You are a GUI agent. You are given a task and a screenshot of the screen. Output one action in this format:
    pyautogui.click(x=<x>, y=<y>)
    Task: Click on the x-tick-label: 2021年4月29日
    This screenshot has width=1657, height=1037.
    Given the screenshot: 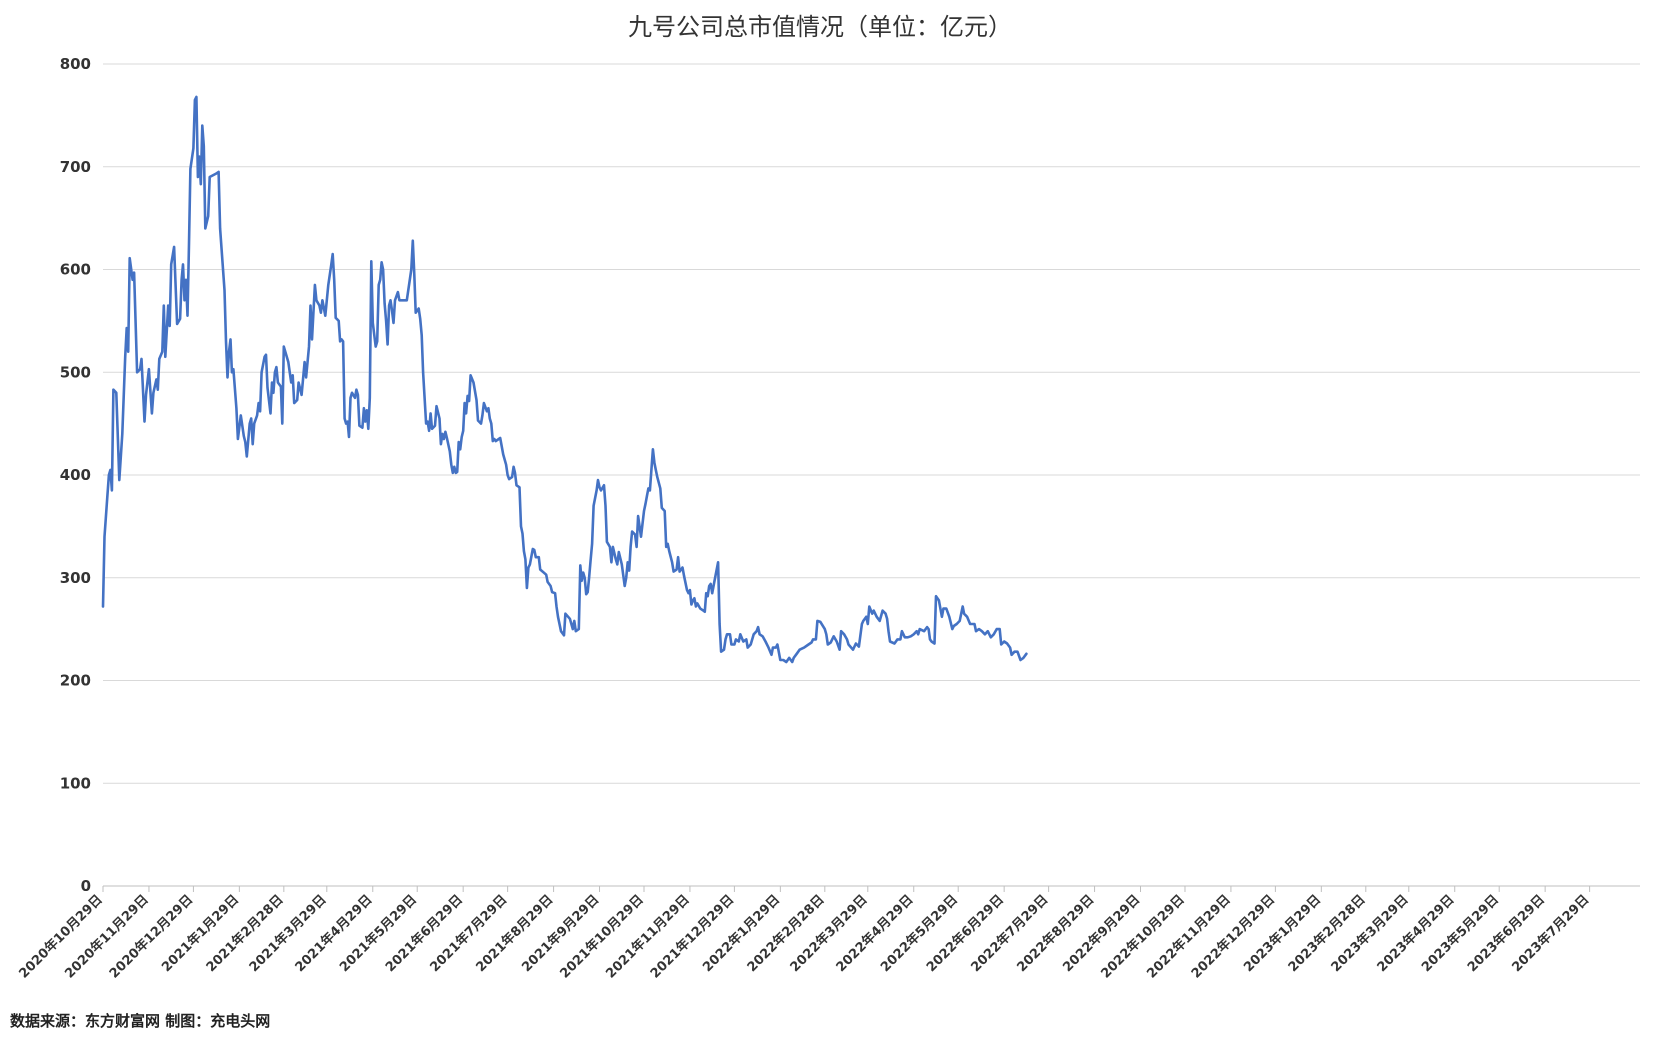 What is the action you would take?
    pyautogui.click(x=334, y=934)
    